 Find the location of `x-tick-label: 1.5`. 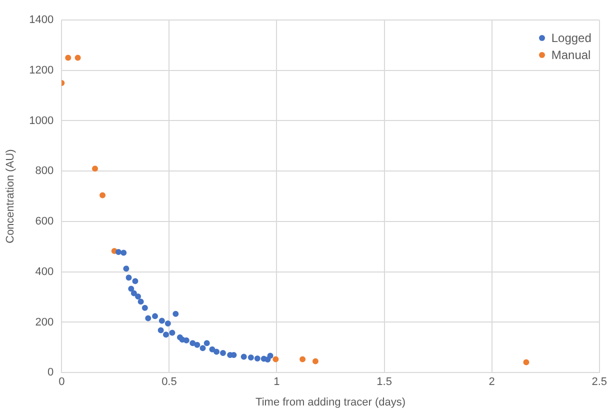

x-tick-label: 1.5 is located at coordinates (384, 382).